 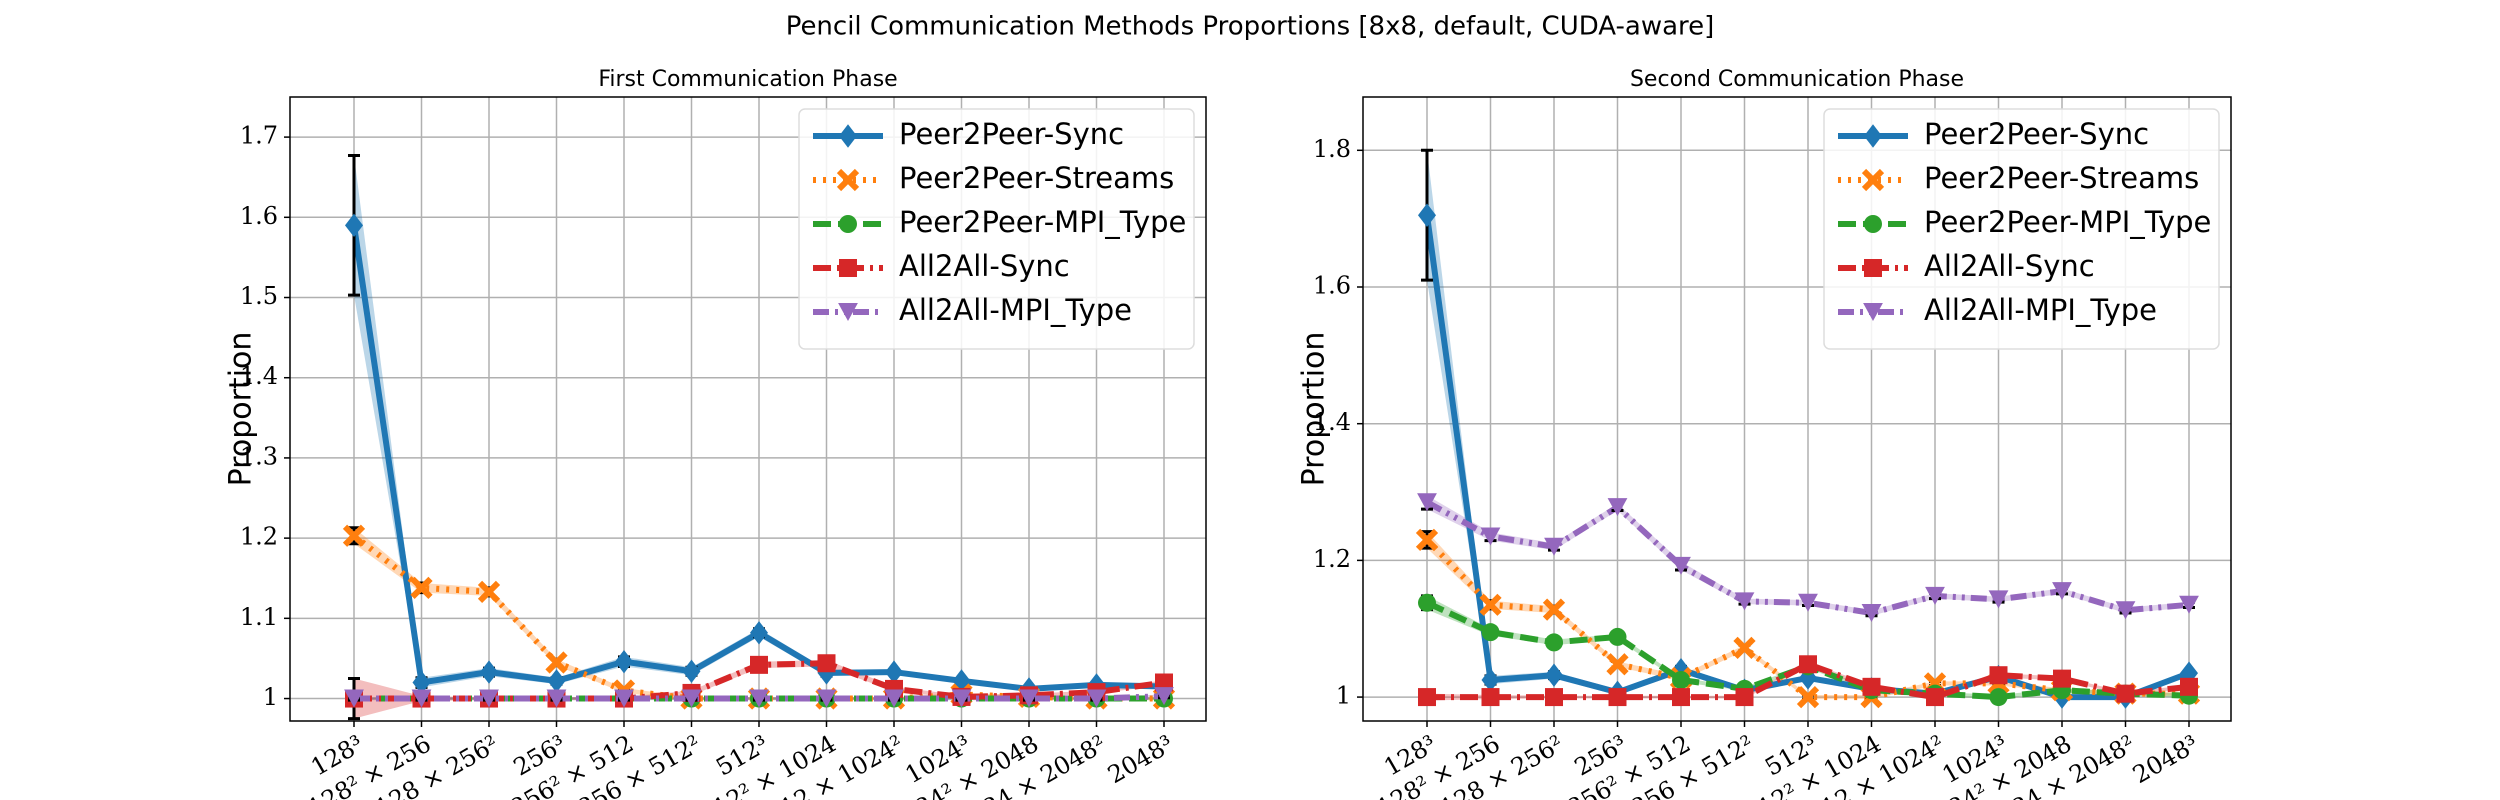 What do you see at coordinates (1797, 79) in the screenshot?
I see `subplot-title: Second Communication Phase` at bounding box center [1797, 79].